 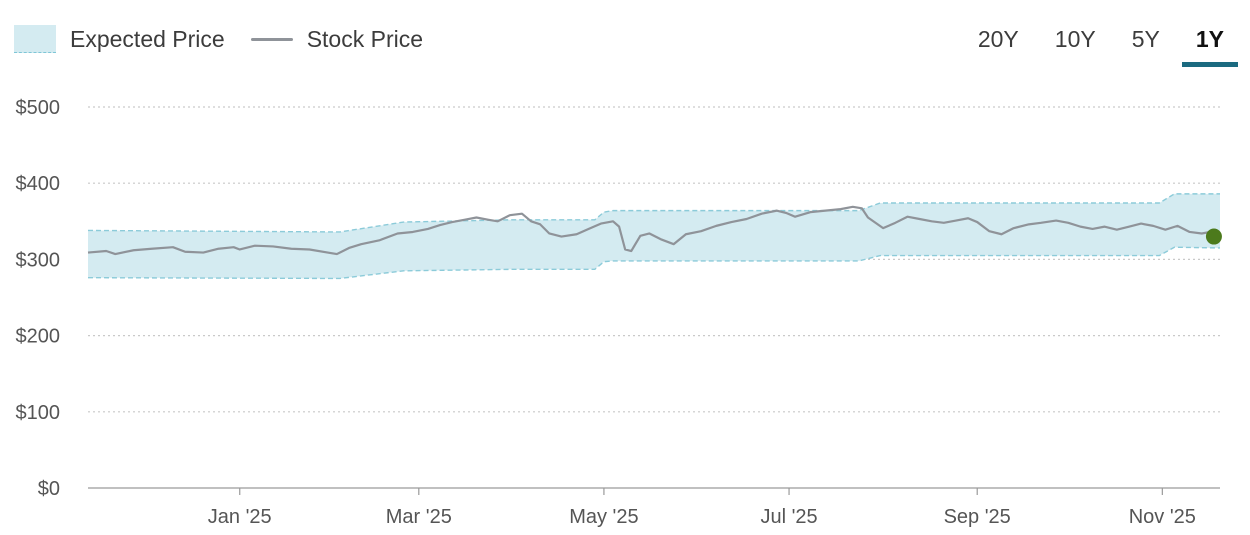 What do you see at coordinates (1075, 39) in the screenshot?
I see `range-10y-button: 10Y` at bounding box center [1075, 39].